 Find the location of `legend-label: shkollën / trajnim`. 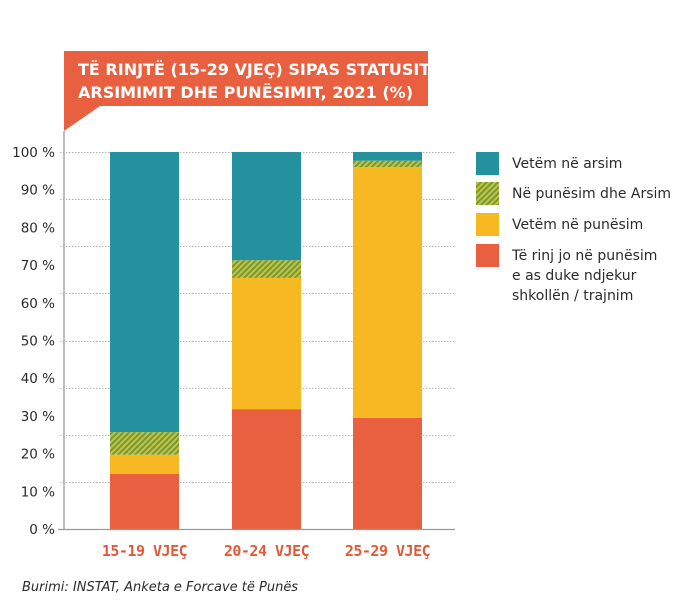

legend-label: shkollën / trajnim is located at coordinates (572, 296).